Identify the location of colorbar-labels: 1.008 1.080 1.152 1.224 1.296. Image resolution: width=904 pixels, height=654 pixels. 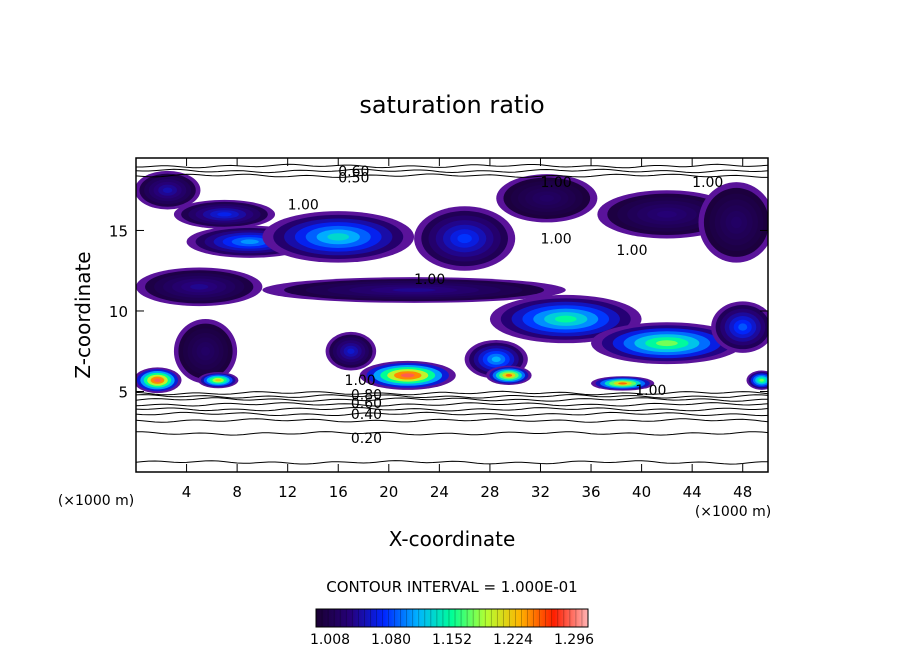
(452, 640).